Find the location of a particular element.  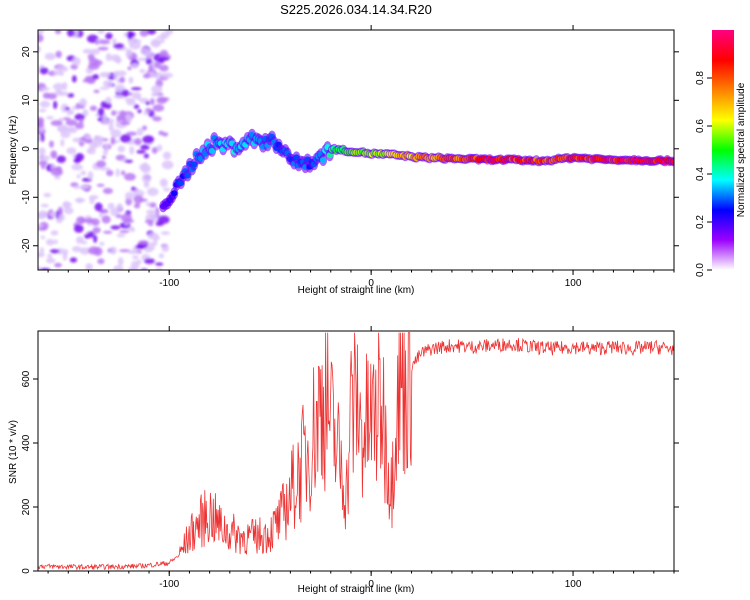

y-tick-label: 10 is located at coordinates (26, 100).